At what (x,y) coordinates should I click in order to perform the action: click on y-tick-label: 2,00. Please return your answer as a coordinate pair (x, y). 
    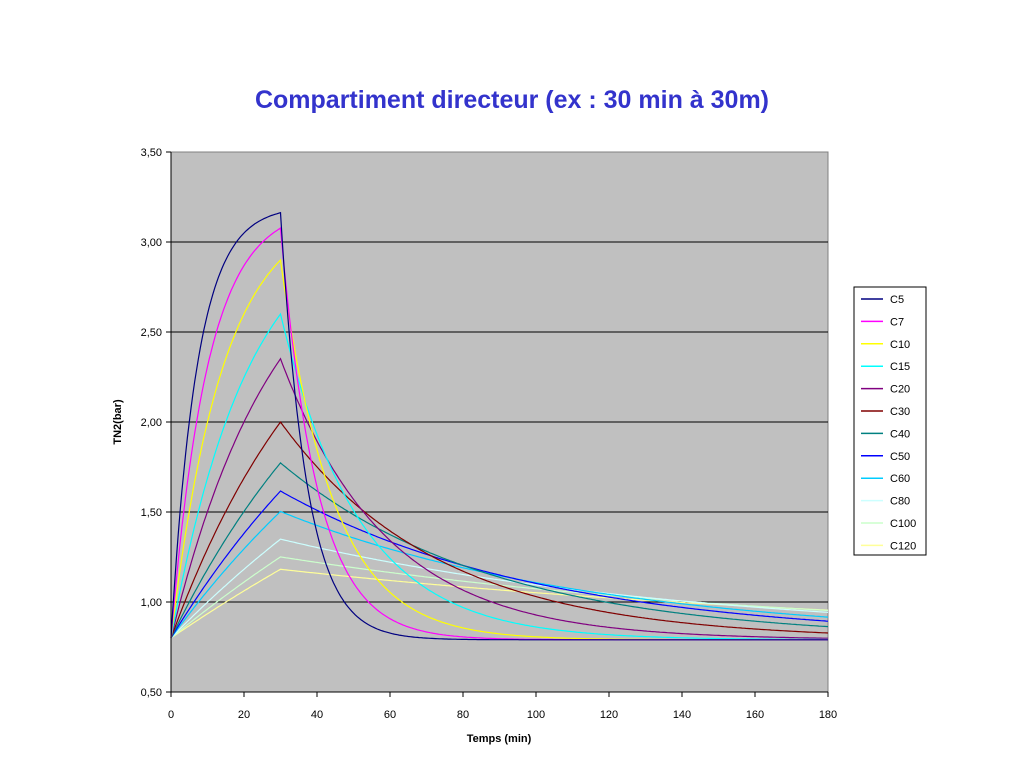
    Looking at the image, I should click on (151, 423).